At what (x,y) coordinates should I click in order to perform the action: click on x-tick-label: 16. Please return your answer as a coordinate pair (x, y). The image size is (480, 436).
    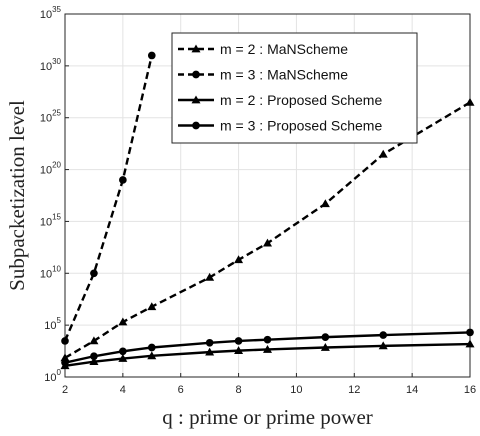
    Looking at the image, I should click on (470, 390).